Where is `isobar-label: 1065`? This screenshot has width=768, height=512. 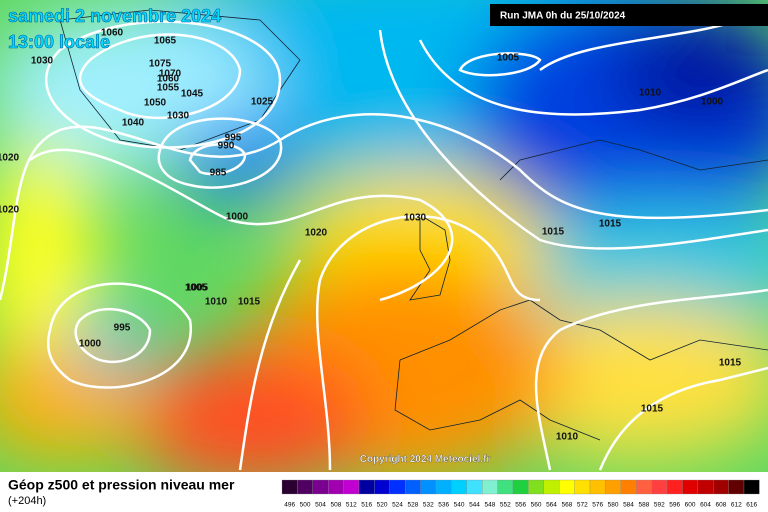
isobar-label: 1065 is located at coordinates (165, 41).